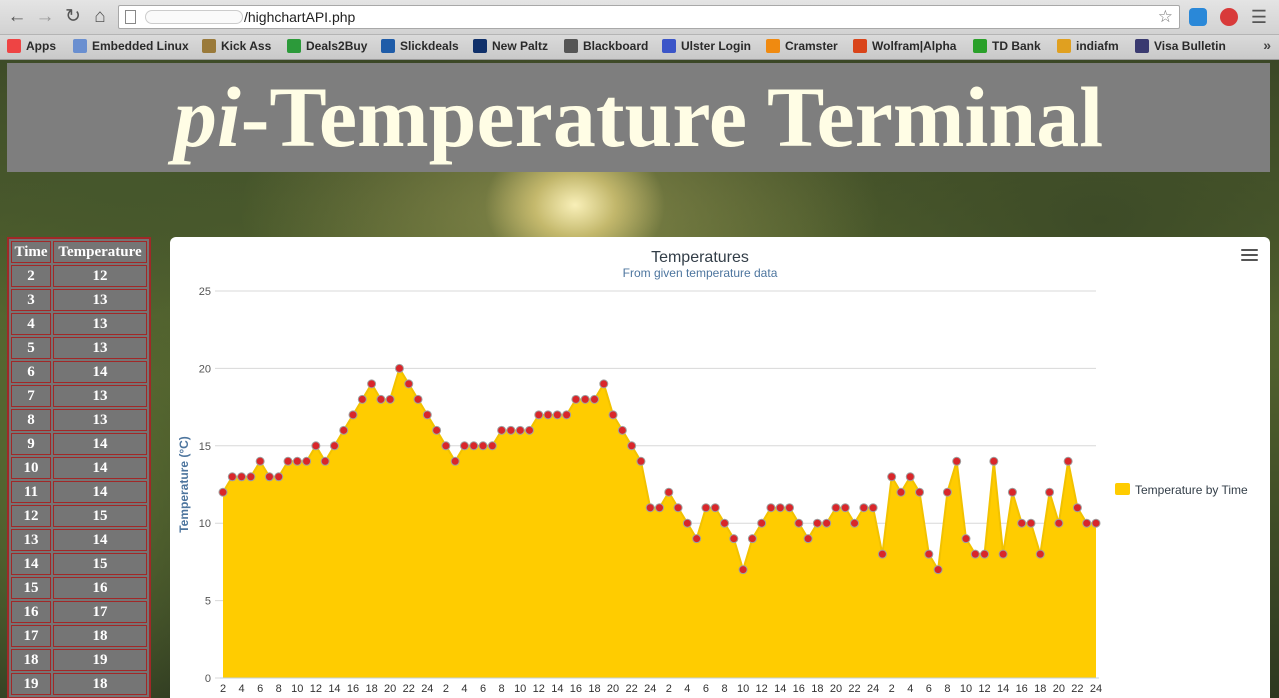 Image resolution: width=1279 pixels, height=698 pixels. Describe the element at coordinates (31, 564) in the screenshot. I see `time-cell: 14` at that location.